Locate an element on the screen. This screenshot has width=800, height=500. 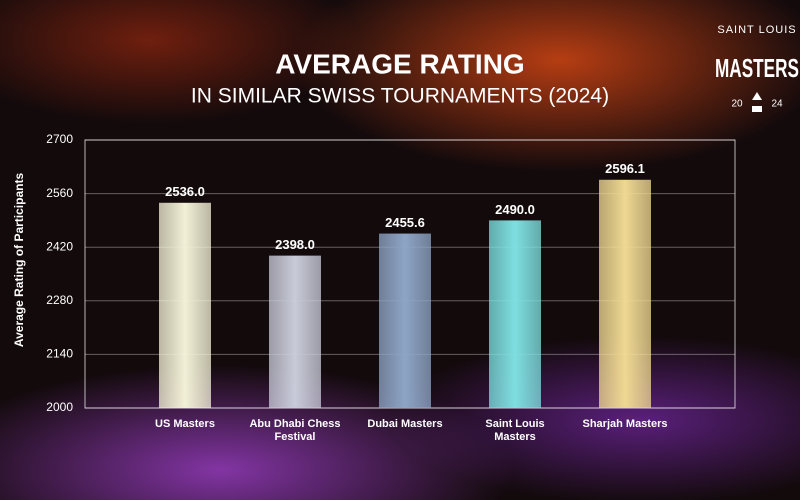
x-tick-label: US Masters is located at coordinates (185, 424).